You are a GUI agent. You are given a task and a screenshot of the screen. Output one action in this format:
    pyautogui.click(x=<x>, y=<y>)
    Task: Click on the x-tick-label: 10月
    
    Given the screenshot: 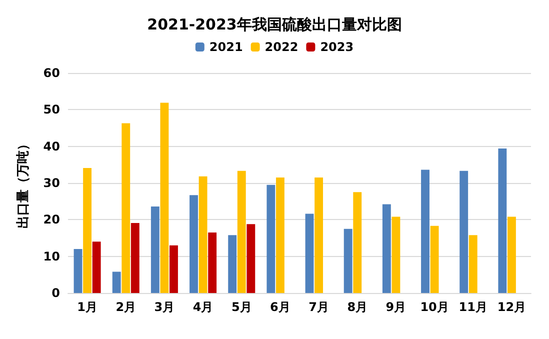 What is the action you would take?
    pyautogui.click(x=434, y=307)
    